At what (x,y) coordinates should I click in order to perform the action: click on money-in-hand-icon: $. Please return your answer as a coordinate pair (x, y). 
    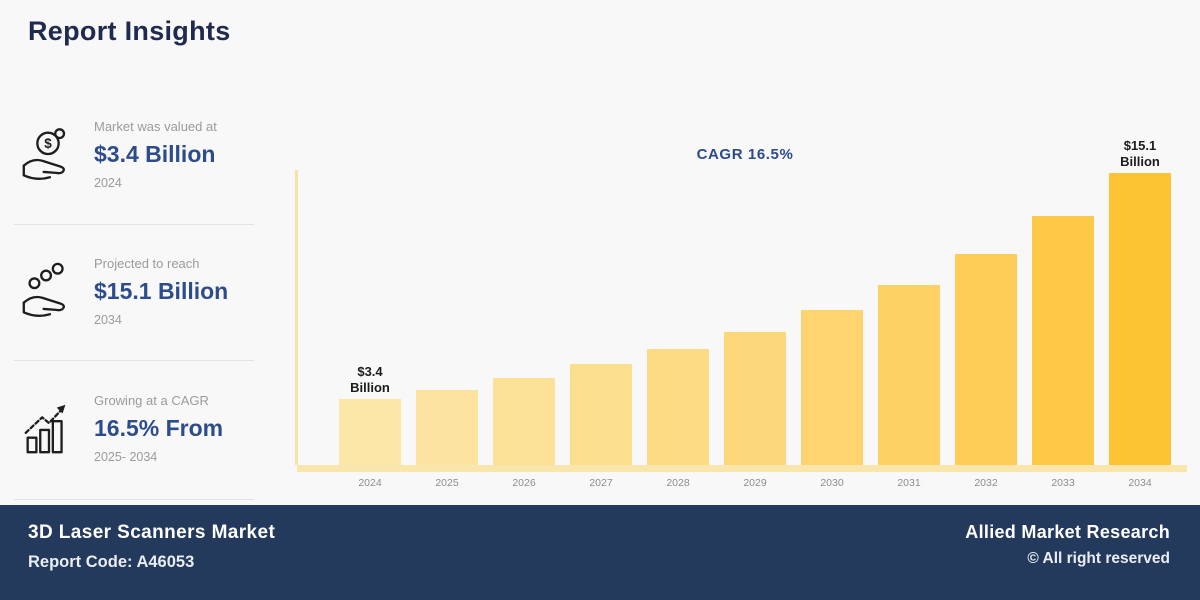
    Looking at the image, I should click on (48, 154).